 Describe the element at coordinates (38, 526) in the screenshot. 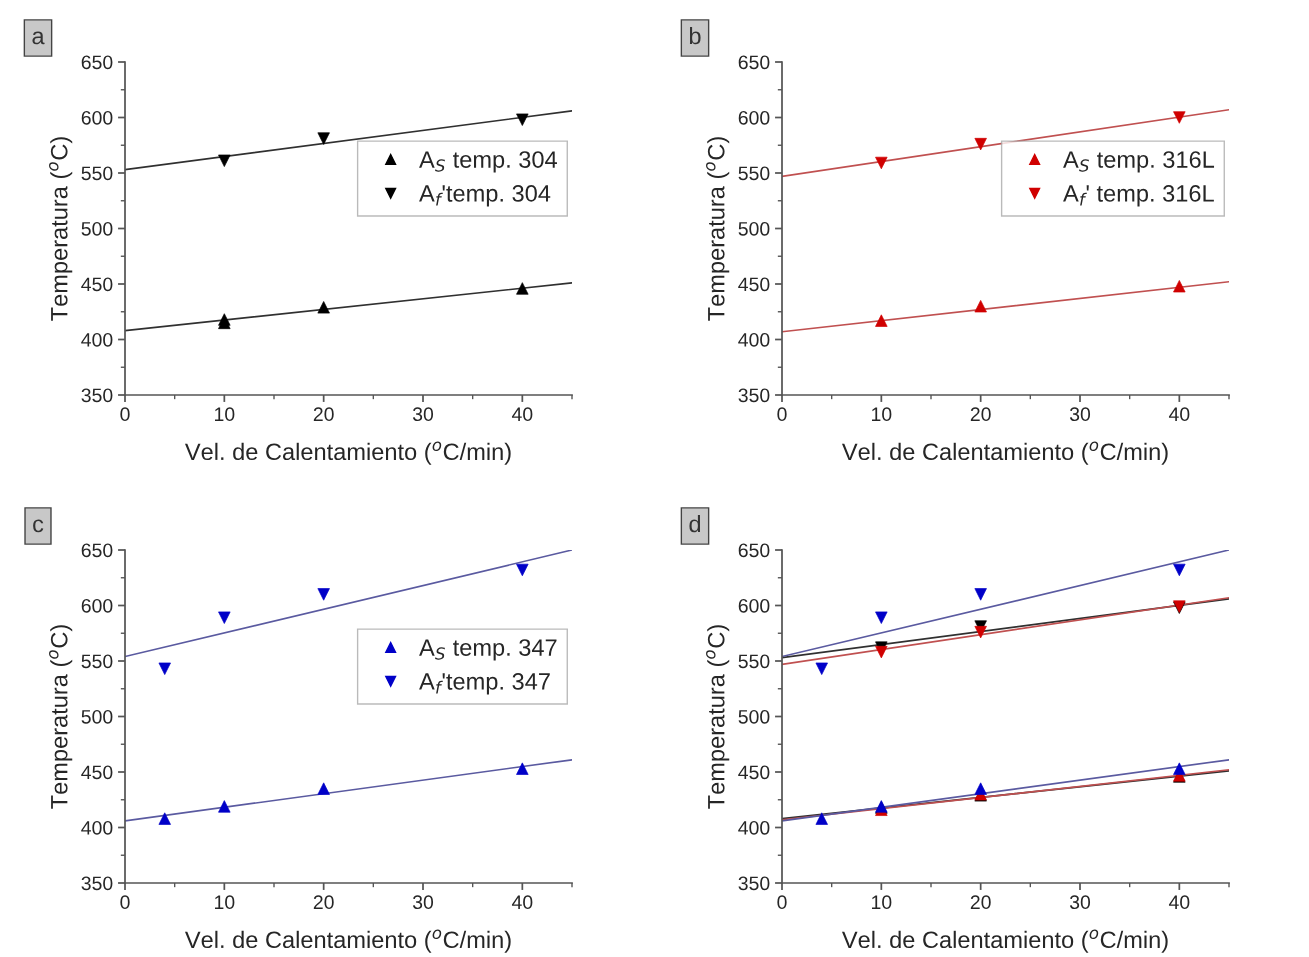

I see `text: c` at that location.